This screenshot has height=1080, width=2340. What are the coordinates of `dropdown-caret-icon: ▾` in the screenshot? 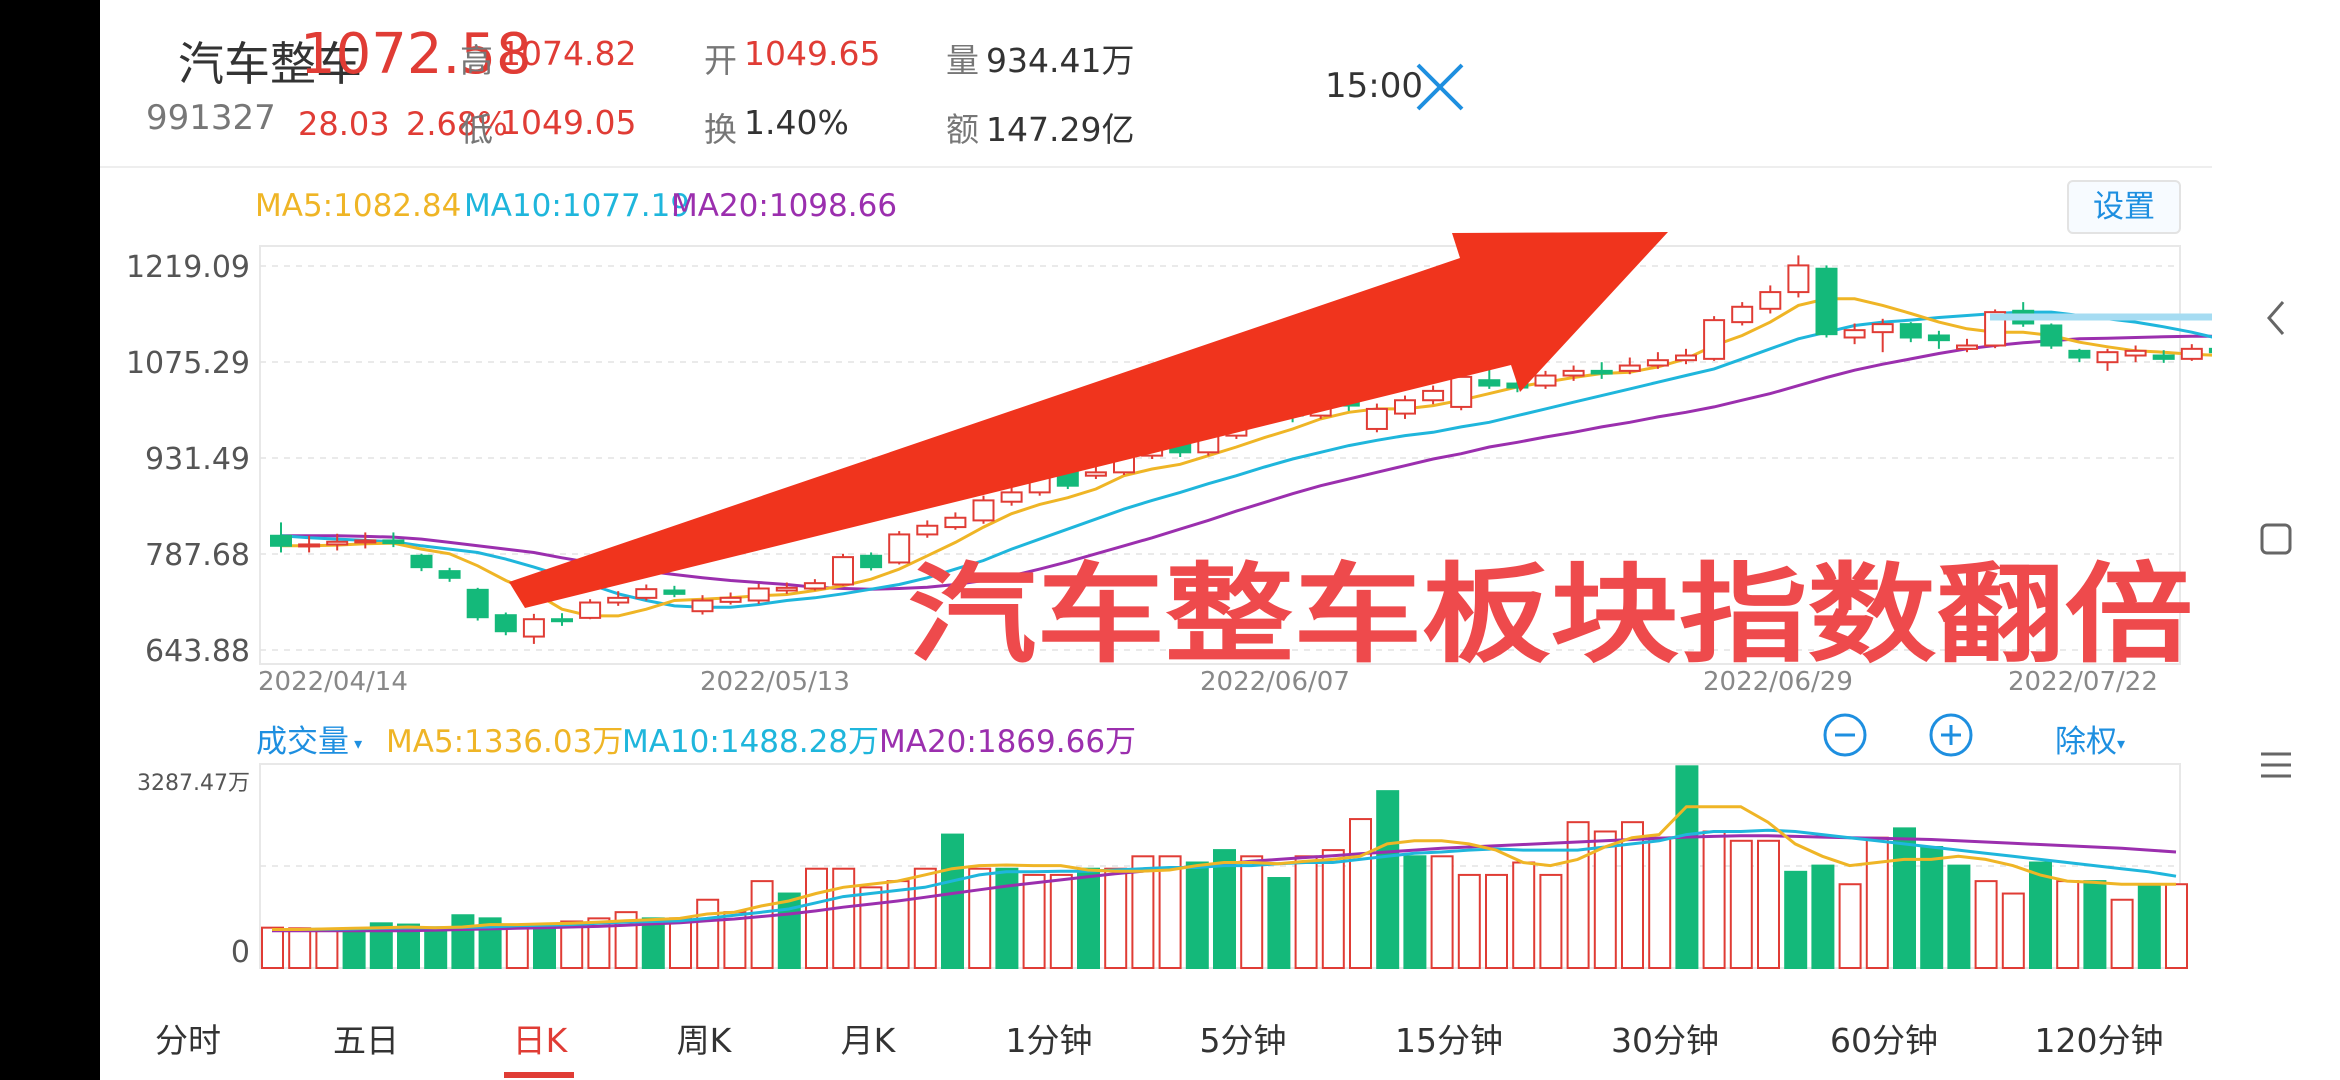 It's located at (2121, 743).